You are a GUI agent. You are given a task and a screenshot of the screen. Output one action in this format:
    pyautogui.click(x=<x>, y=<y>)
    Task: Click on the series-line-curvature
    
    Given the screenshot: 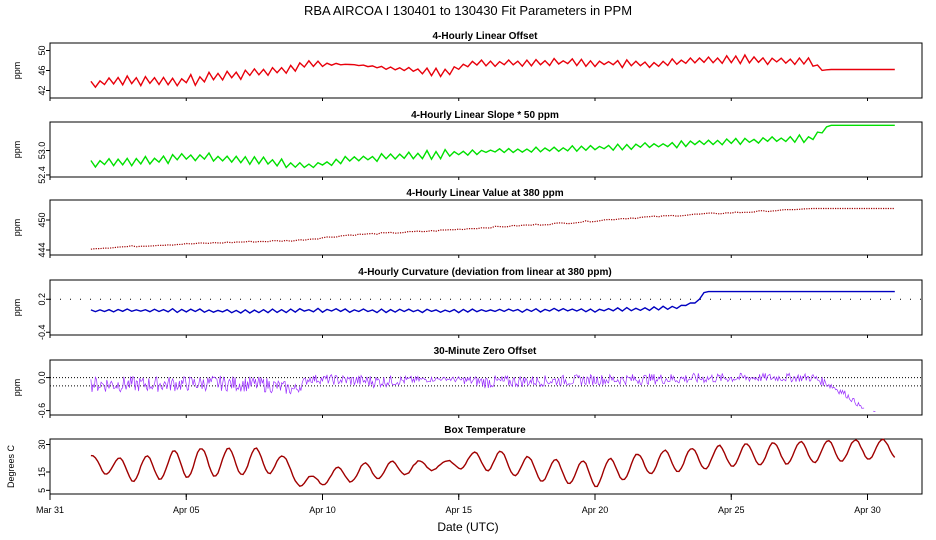 What is the action you would take?
    pyautogui.click(x=492, y=302)
    